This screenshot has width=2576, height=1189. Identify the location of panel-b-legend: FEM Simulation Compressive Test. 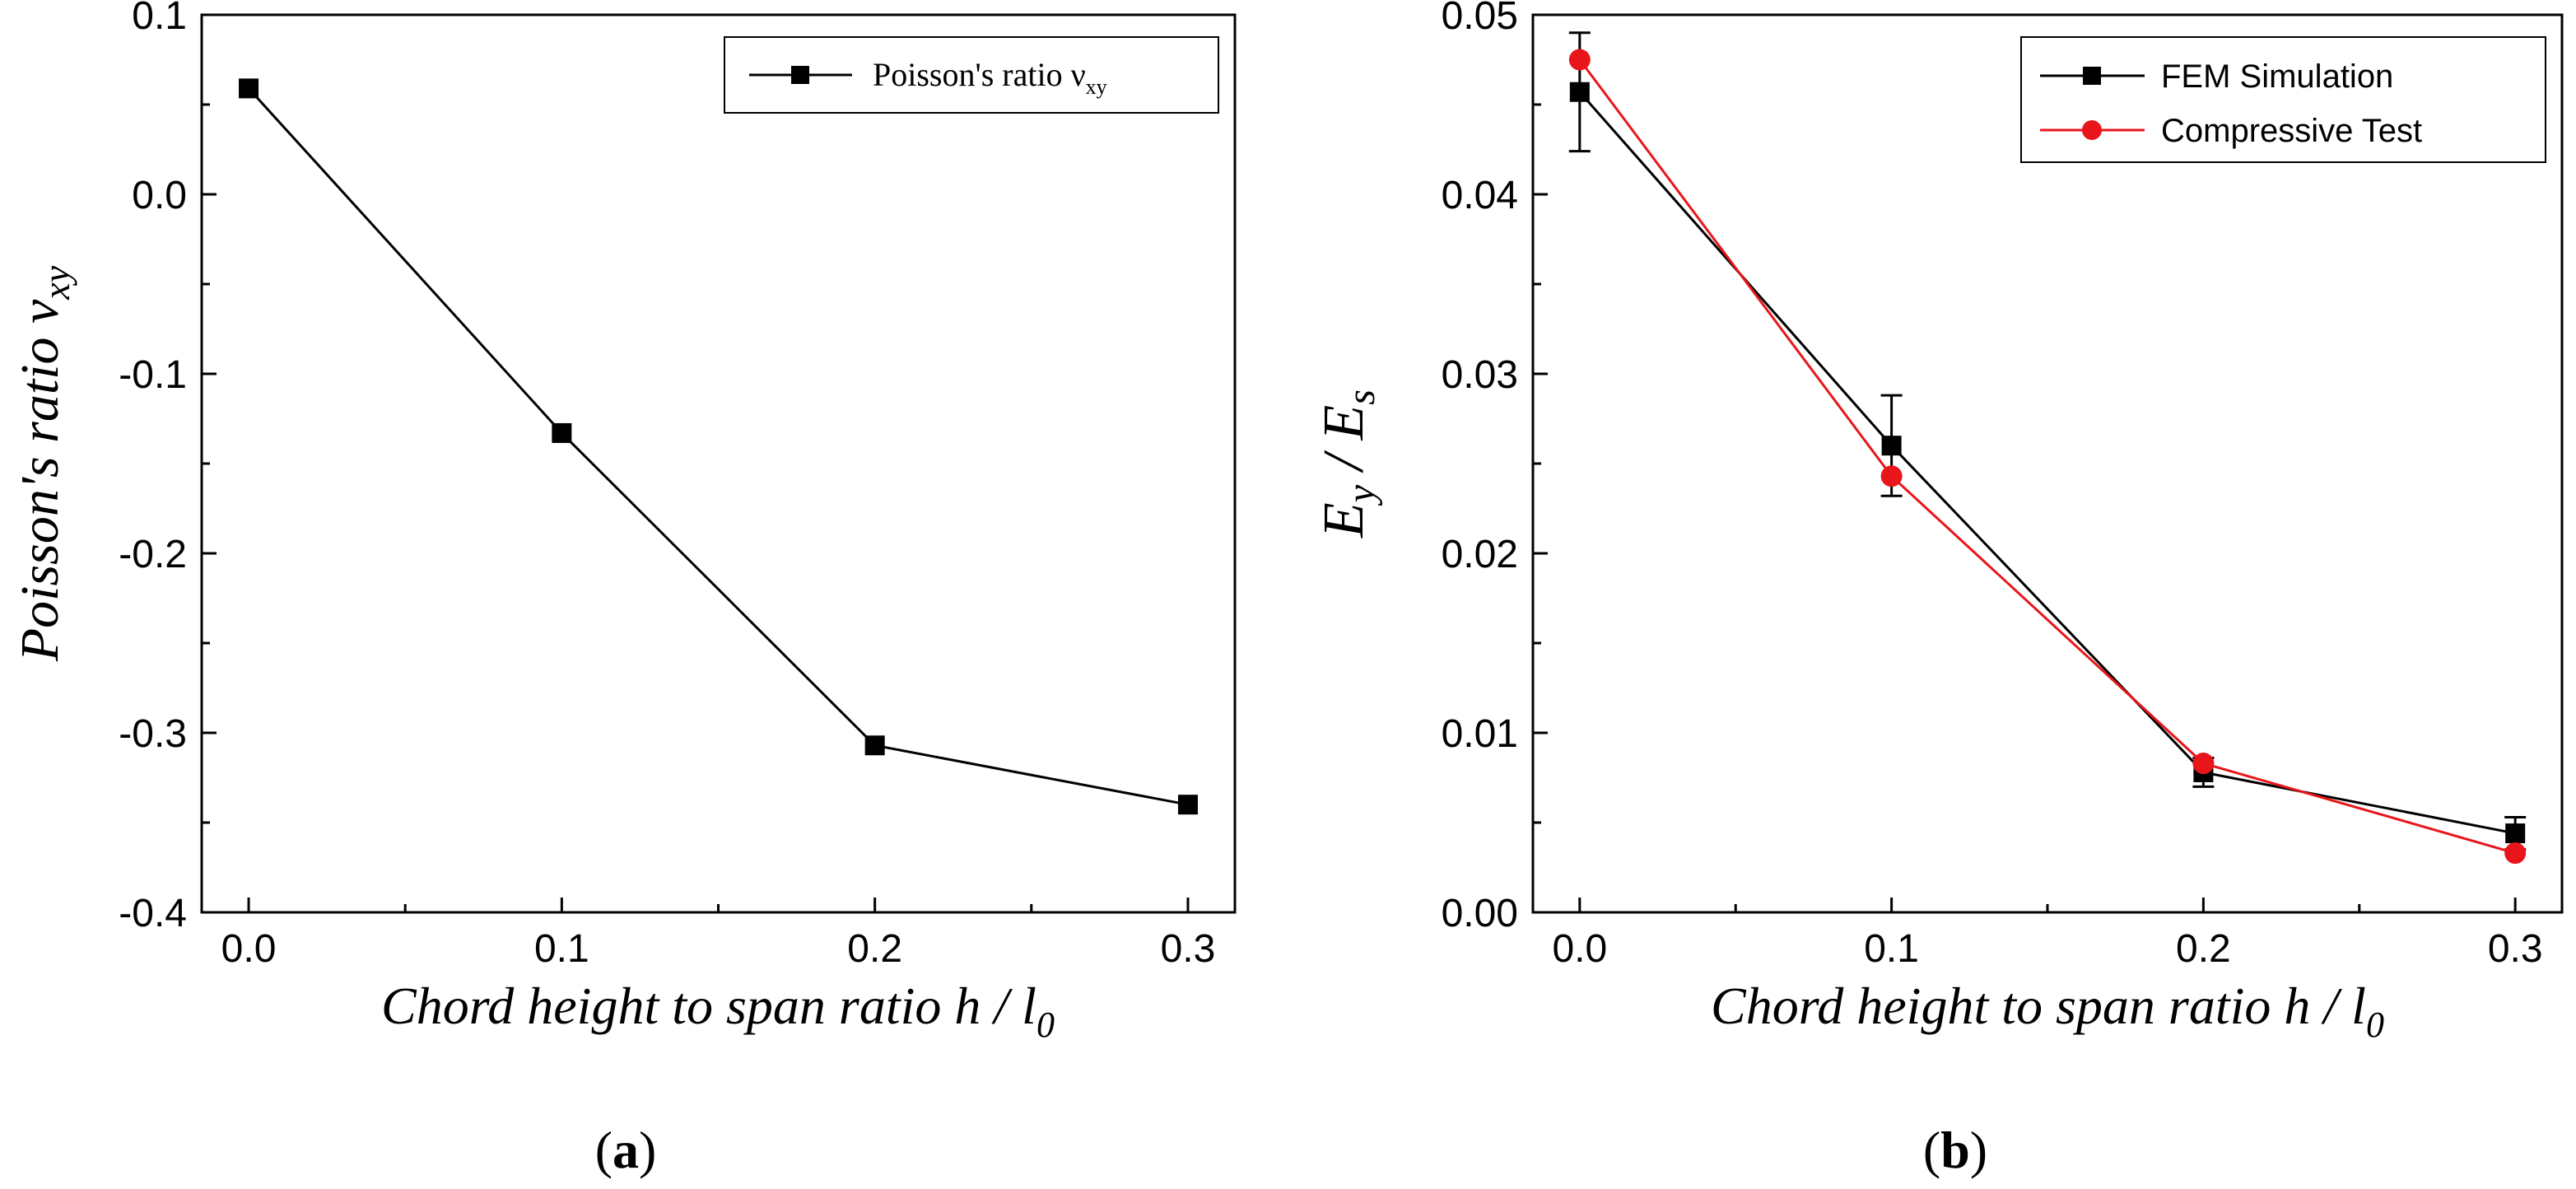
(2283, 99).